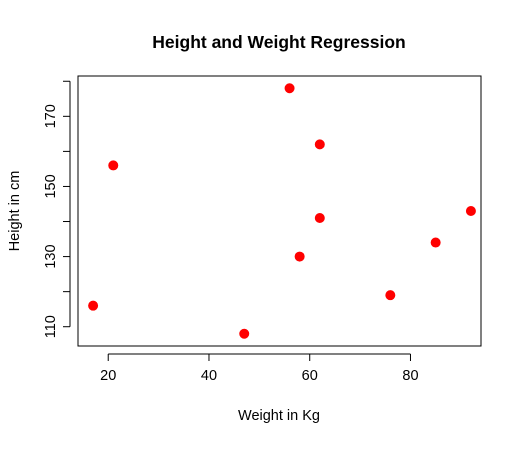  I want to click on x-axis: 20 40 60 80, so click(259, 368).